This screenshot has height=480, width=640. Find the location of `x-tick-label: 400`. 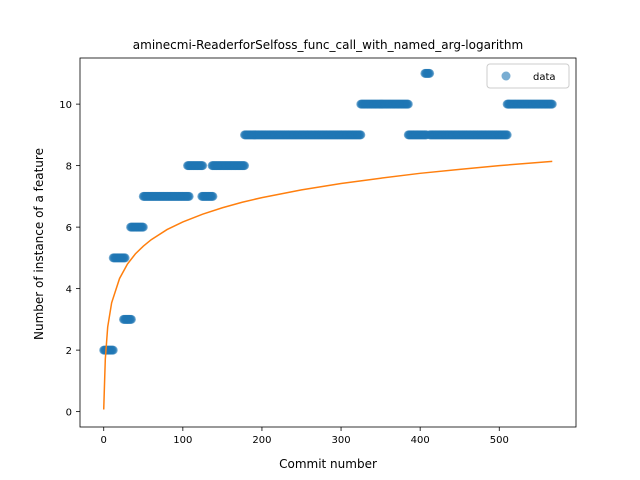

x-tick-label: 400 is located at coordinates (420, 440).